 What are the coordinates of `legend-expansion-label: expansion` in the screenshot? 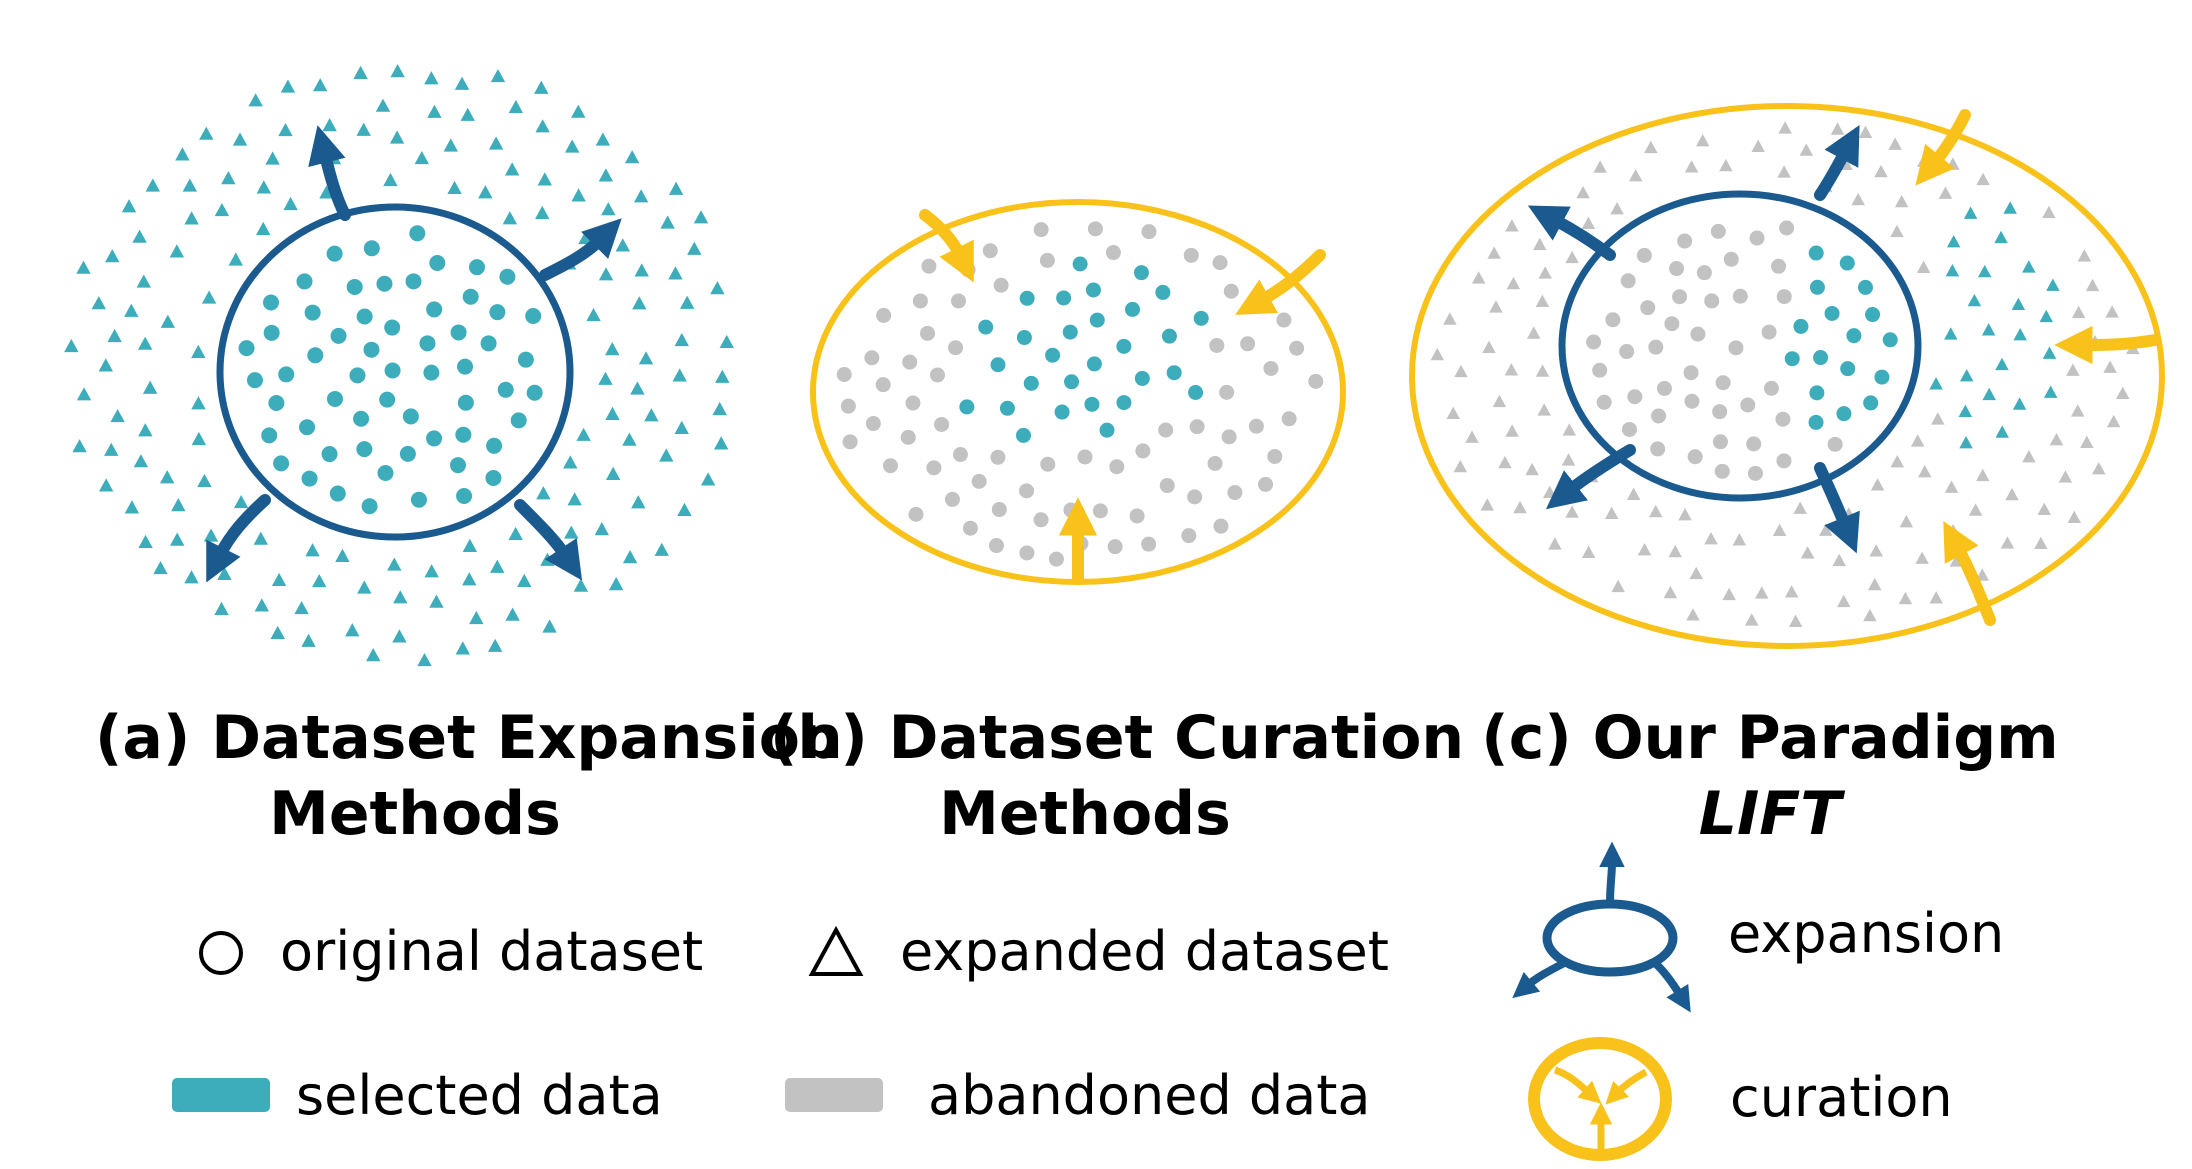 It's located at (1866, 933).